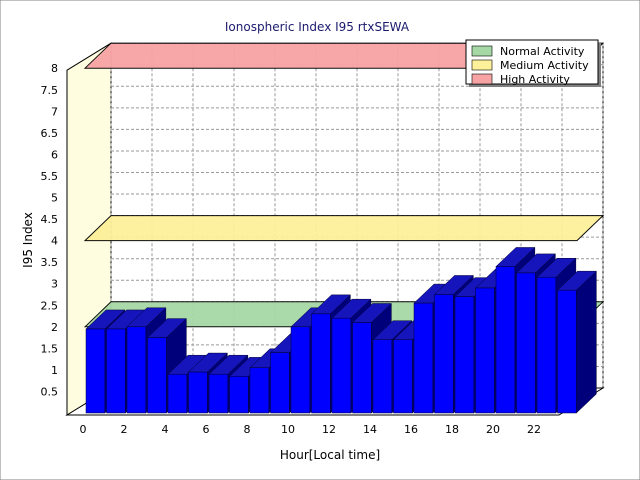  I want to click on x-tick-label: 2, so click(124, 429).